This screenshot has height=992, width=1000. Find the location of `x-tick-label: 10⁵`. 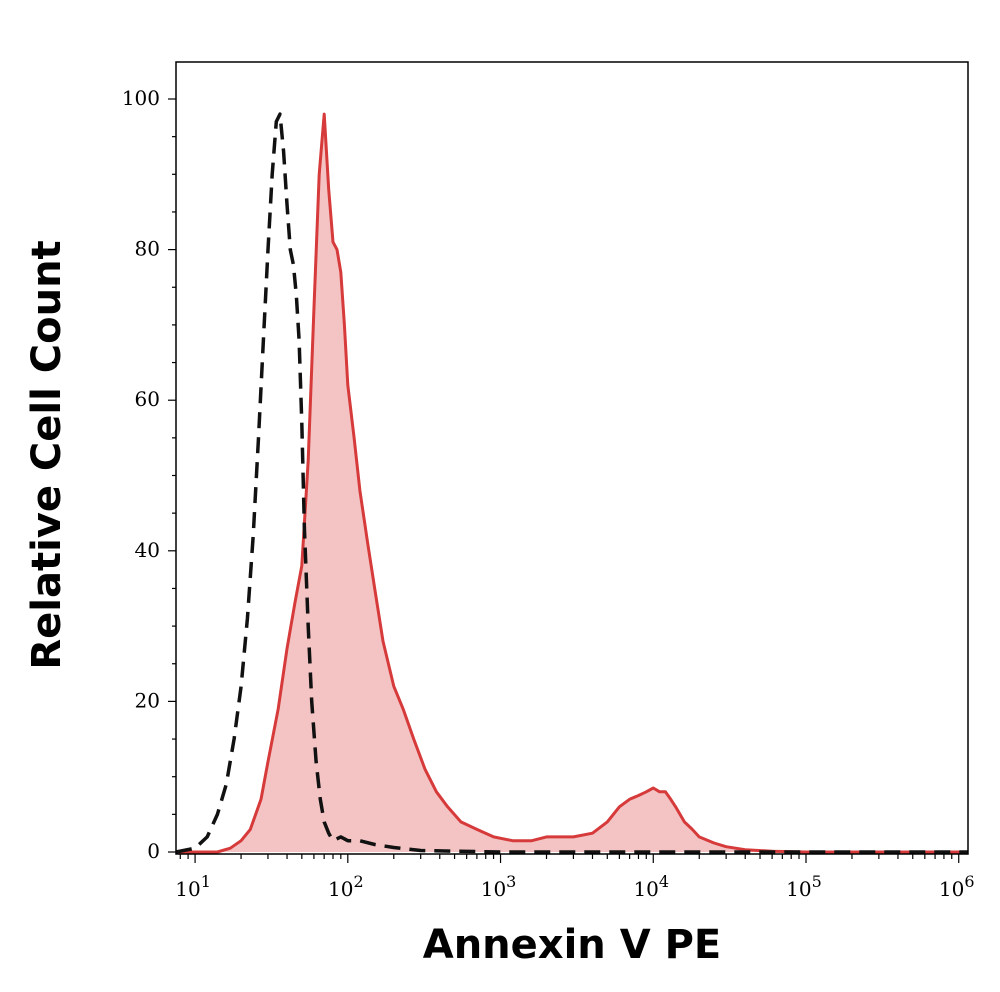

x-tick-label: 10⁵ is located at coordinates (804, 886).